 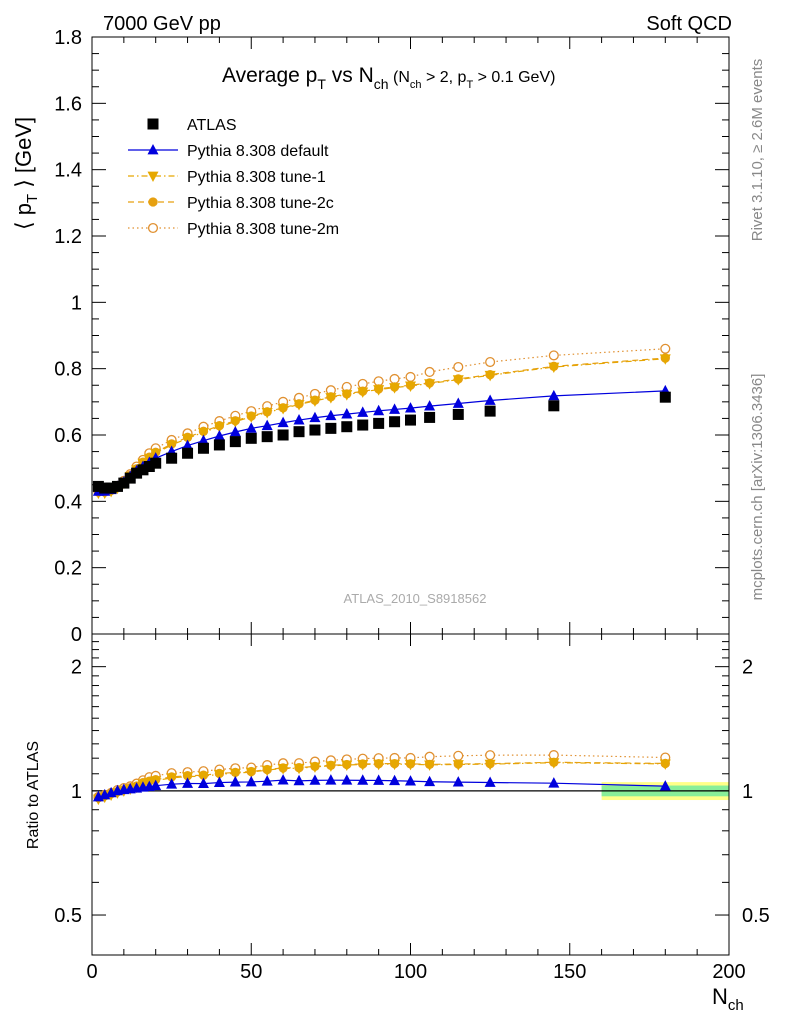 I want to click on point-pythia-8.308-tune-2m-30, so click(x=665, y=348).